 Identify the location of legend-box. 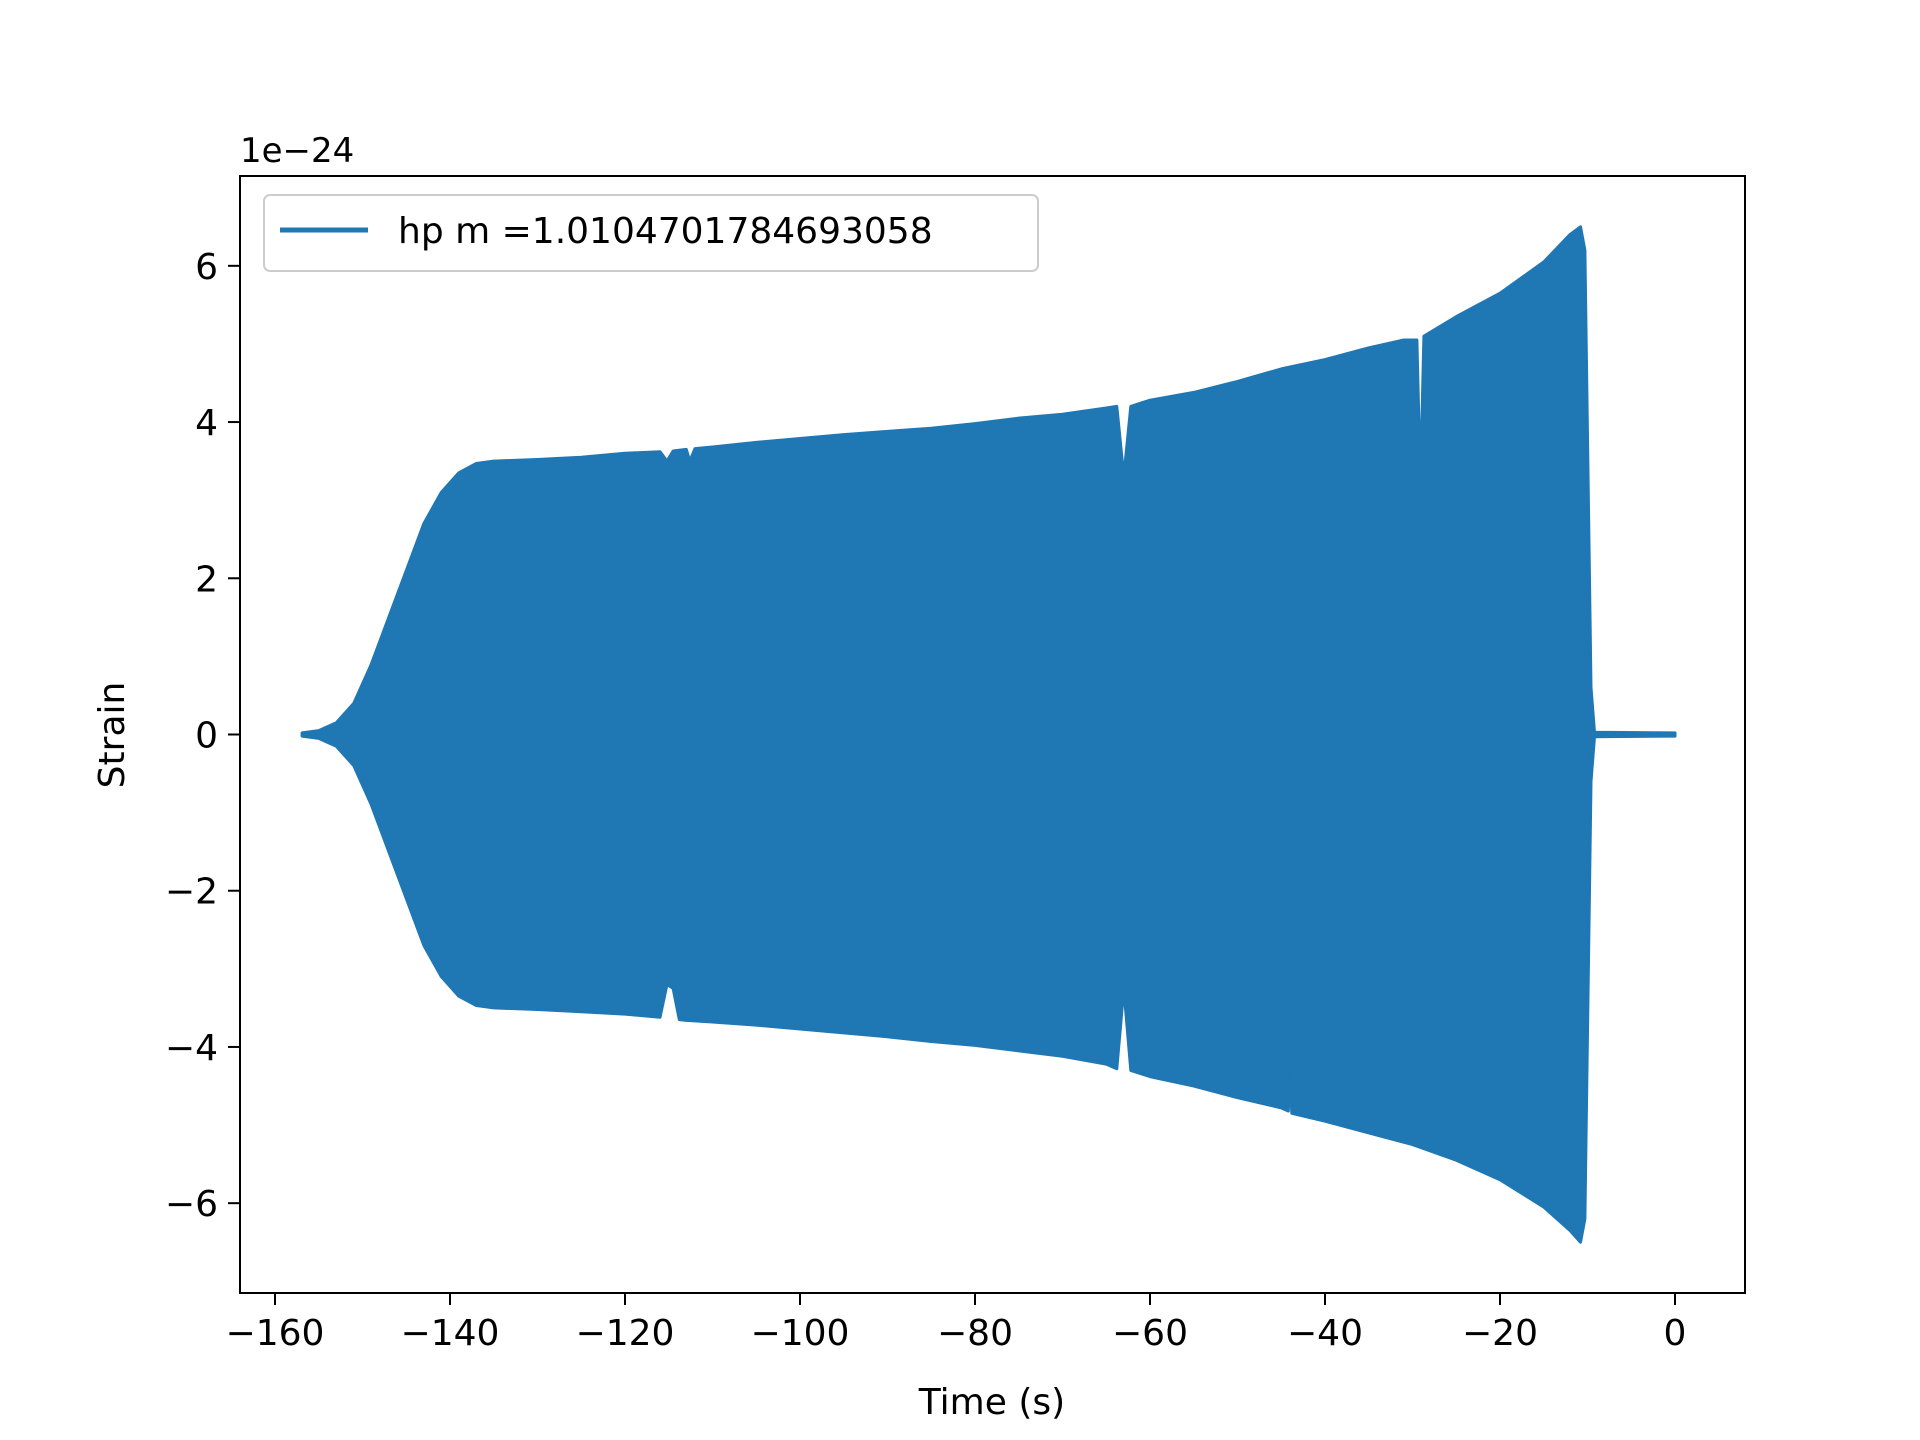
(651, 233).